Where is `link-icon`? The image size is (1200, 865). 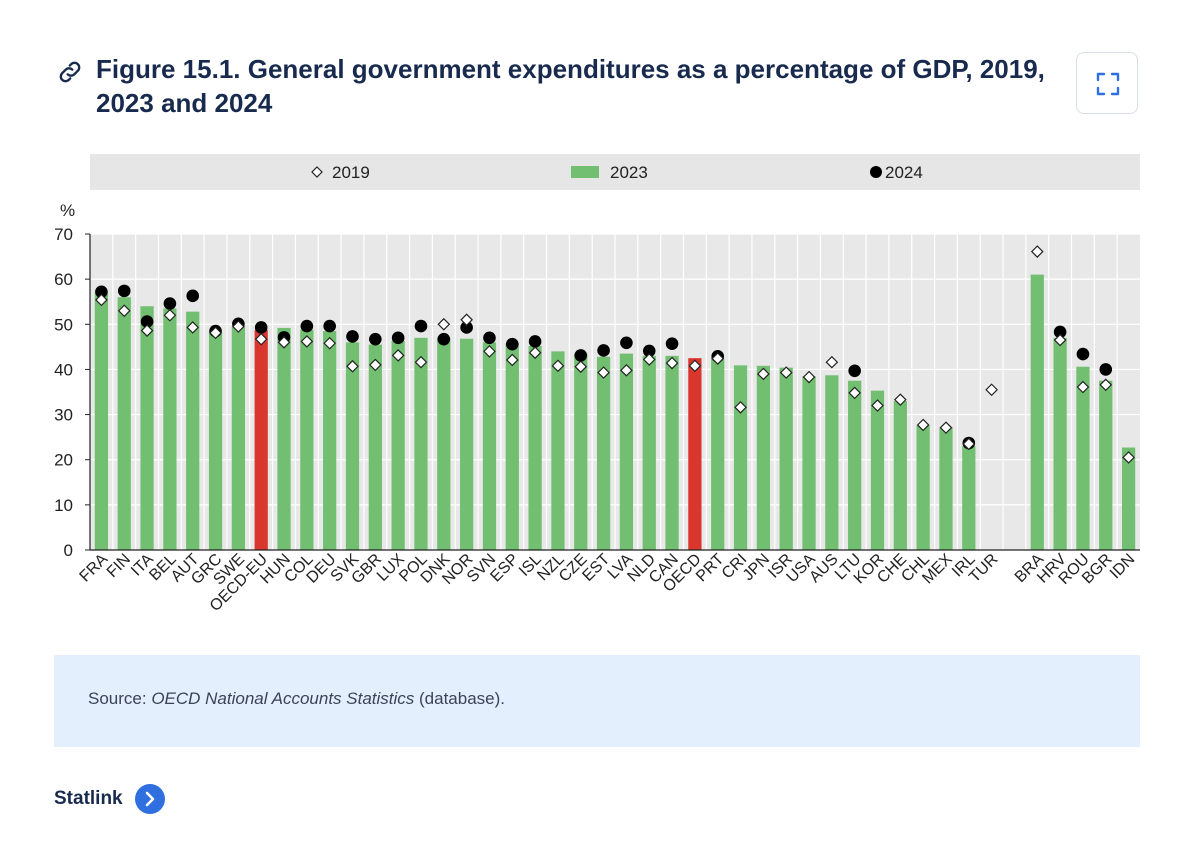 link-icon is located at coordinates (70, 72).